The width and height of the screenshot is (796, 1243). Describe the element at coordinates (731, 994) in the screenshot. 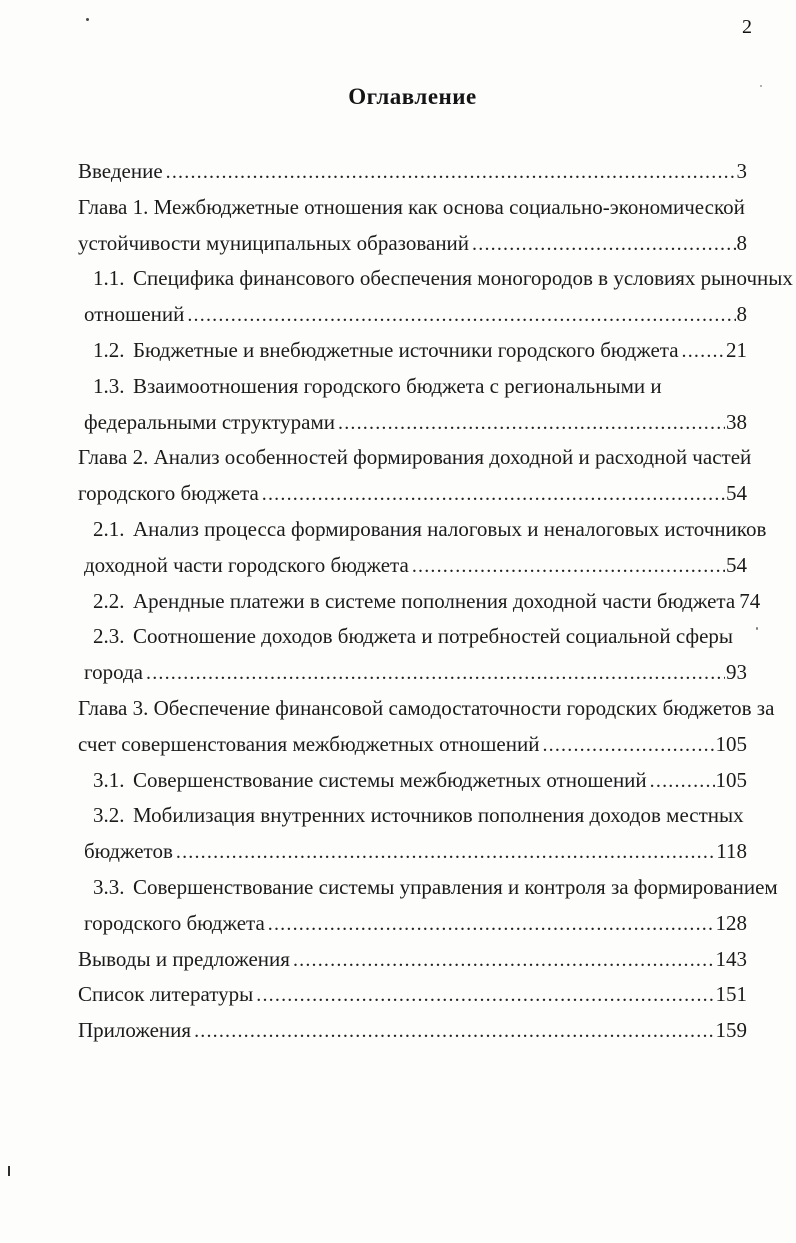

I see `toc-page-ref: 151` at that location.